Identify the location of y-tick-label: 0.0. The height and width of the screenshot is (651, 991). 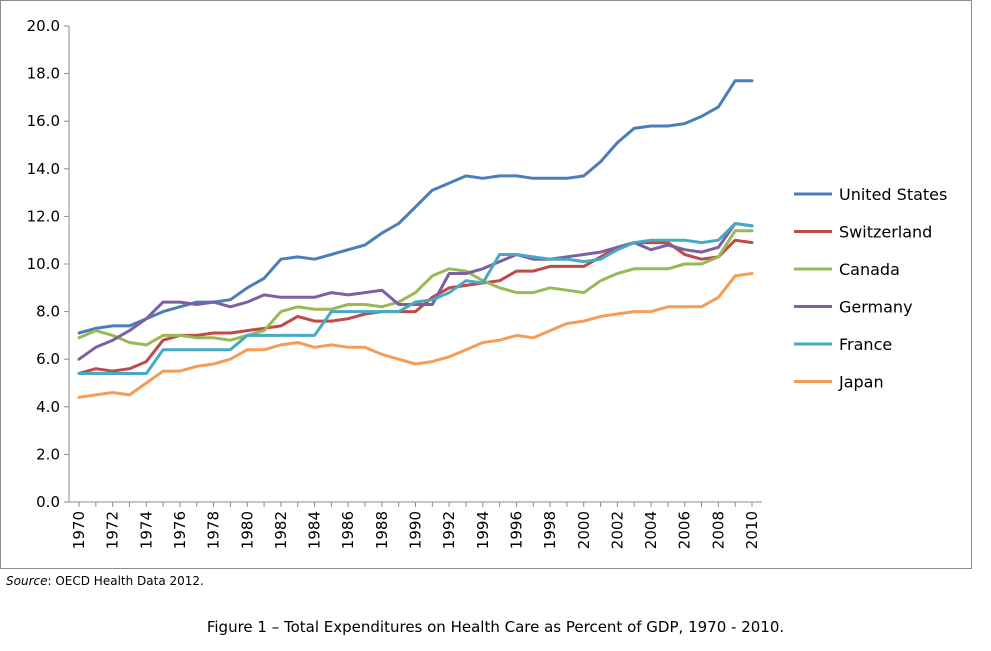
(48, 502).